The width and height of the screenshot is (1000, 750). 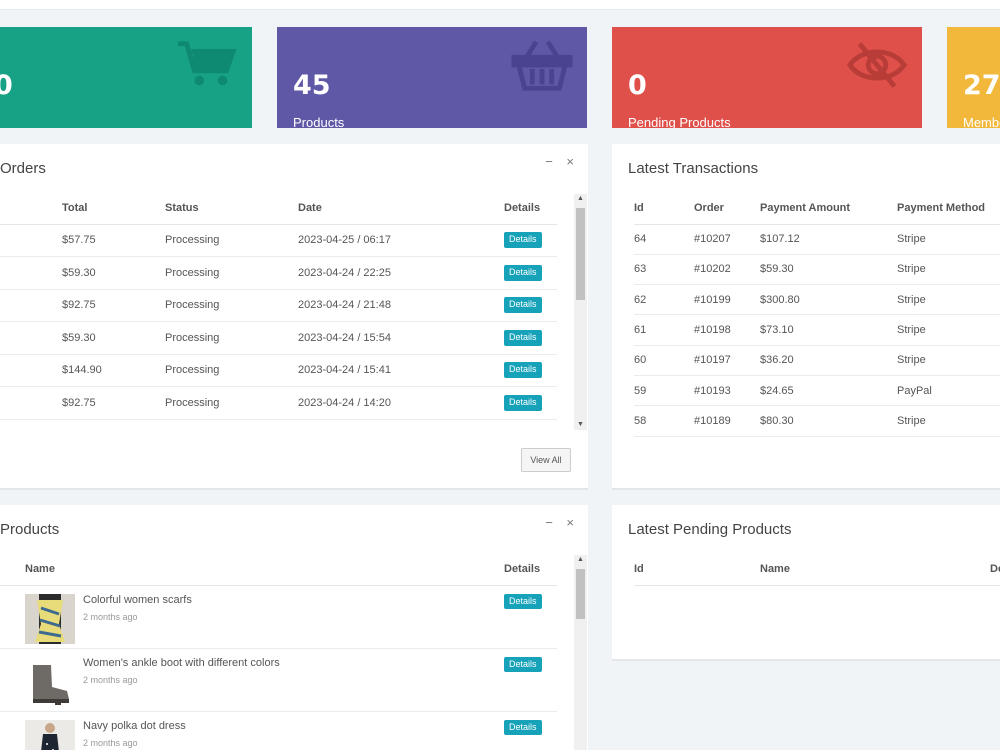 What do you see at coordinates (546, 460) in the screenshot?
I see `view-all-button: View All` at bounding box center [546, 460].